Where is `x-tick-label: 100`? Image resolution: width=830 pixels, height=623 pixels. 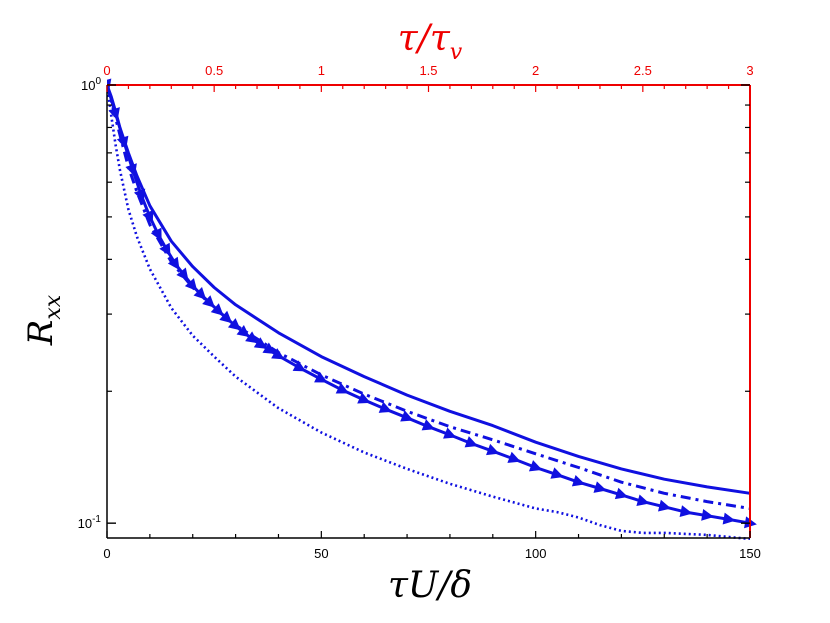
x-tick-label: 100 is located at coordinates (536, 553).